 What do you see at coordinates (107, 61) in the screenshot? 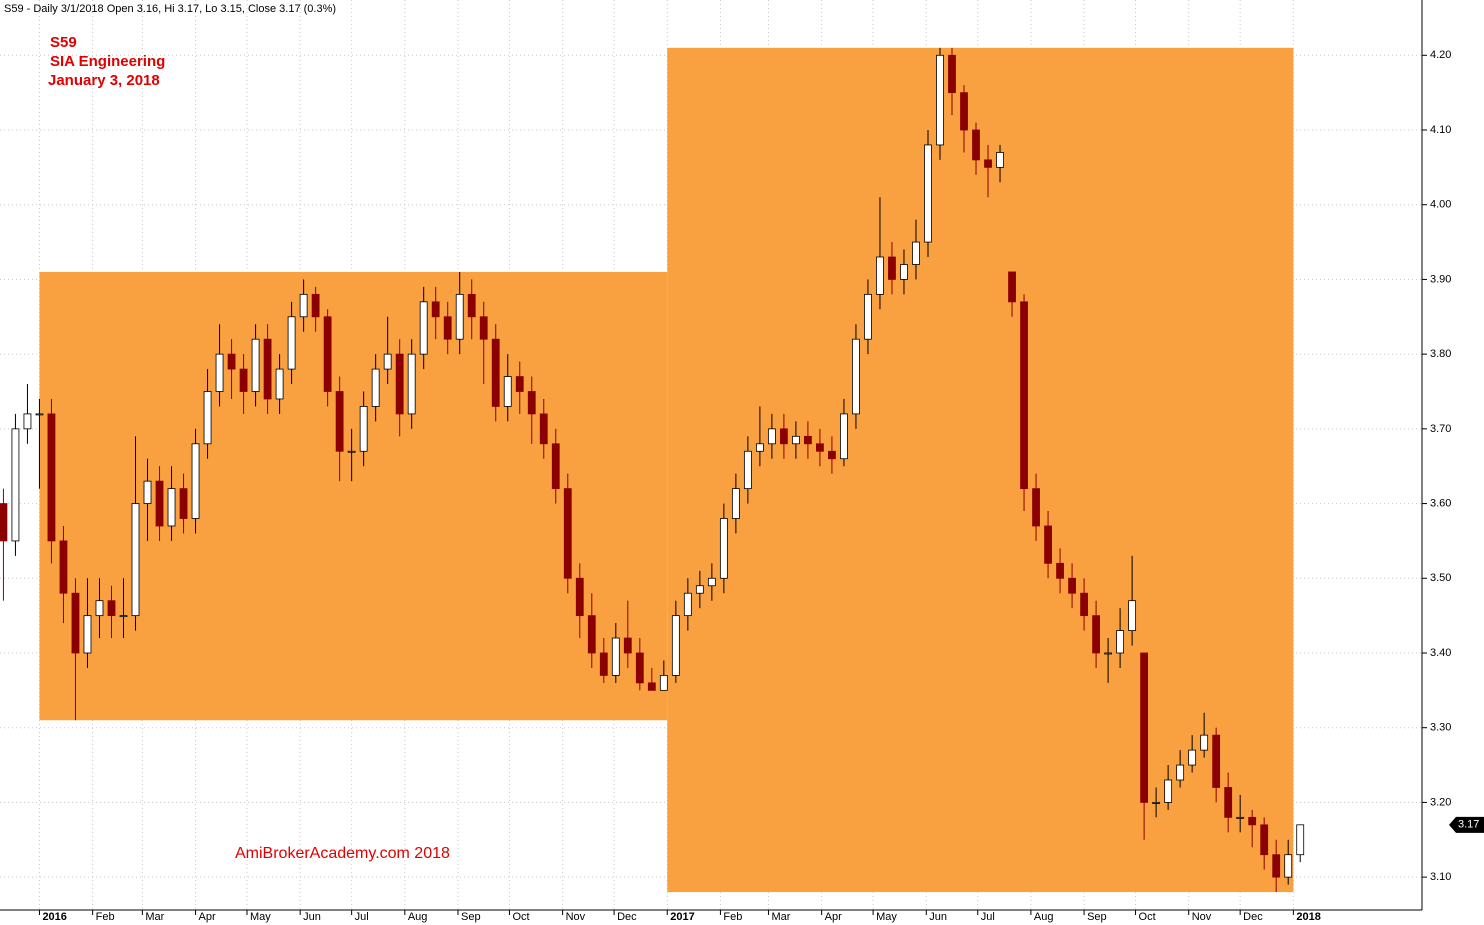
I see `chart-subtitle: SIA Engineering` at bounding box center [107, 61].